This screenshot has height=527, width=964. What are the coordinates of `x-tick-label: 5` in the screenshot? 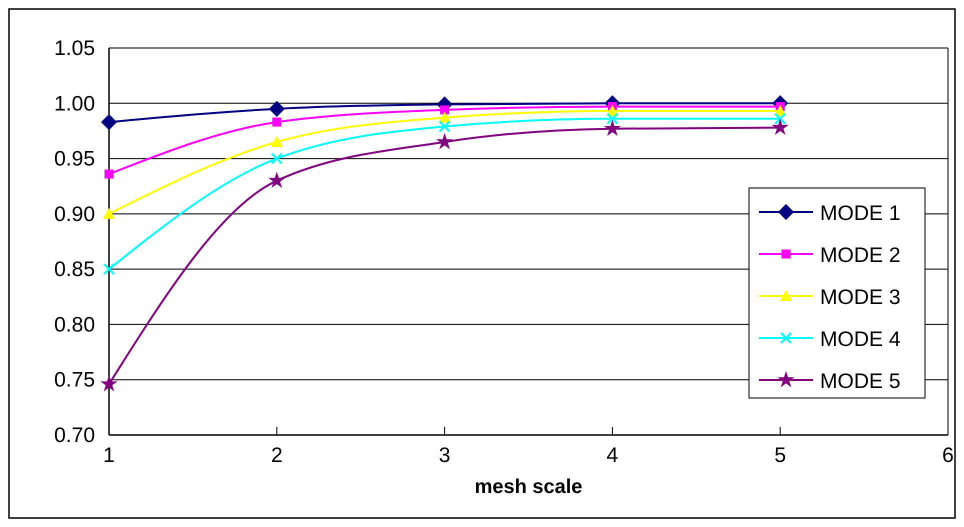 It's located at (780, 455).